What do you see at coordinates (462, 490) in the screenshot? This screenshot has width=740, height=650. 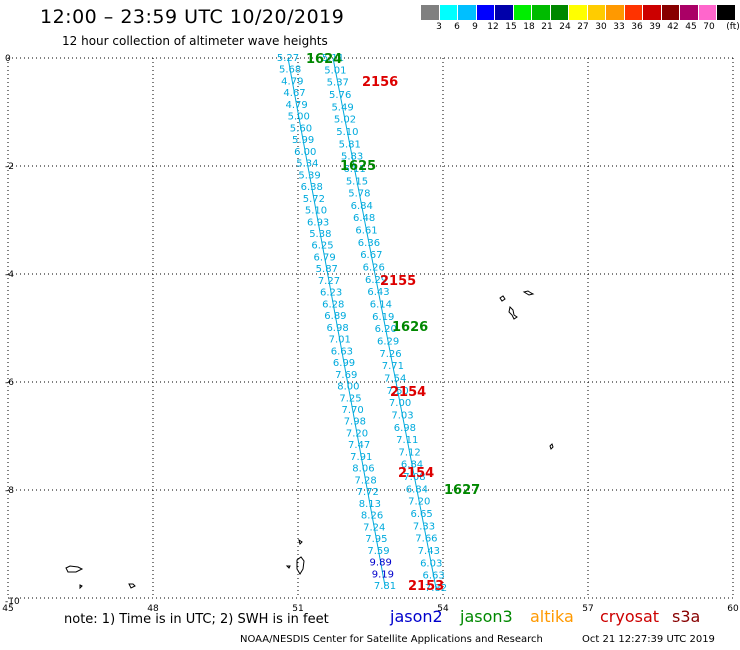 I see `pass-time-label: 1627` at bounding box center [462, 490].